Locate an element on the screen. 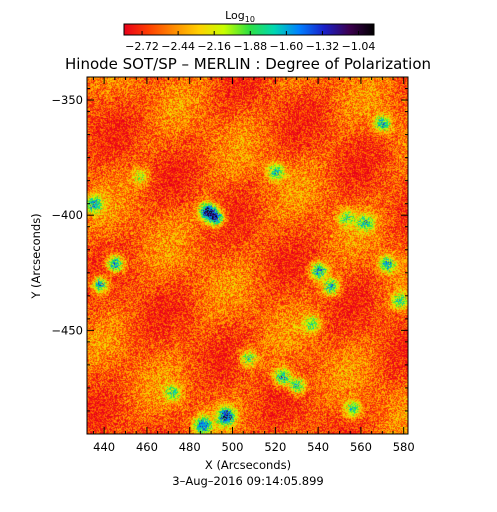 Image resolution: width=497 pixels, height=512 pixels. colorbar-tick-label: −1.32 is located at coordinates (323, 46).